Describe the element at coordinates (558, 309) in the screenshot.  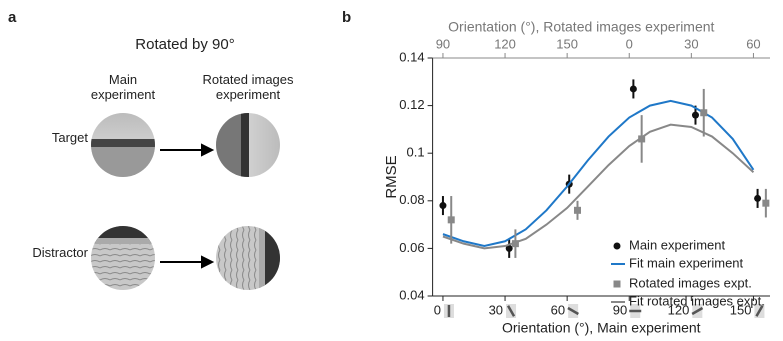
I see `x-tick-label: 60` at that location.